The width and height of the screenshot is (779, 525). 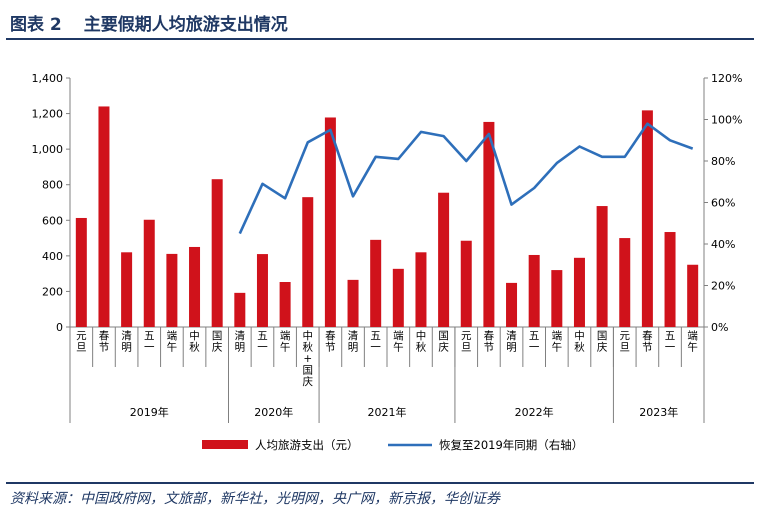 I want to click on legend-swatch-bar, so click(x=225, y=444).